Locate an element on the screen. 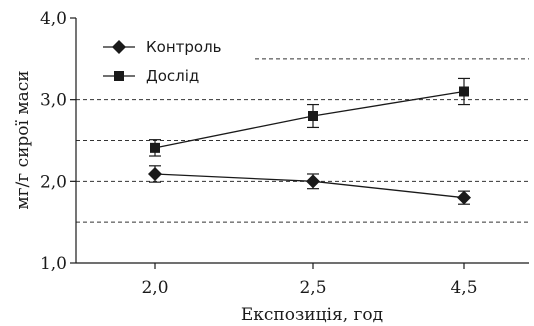 The width and height of the screenshot is (534, 326). y-tick-label: 2,0 is located at coordinates (53, 182).